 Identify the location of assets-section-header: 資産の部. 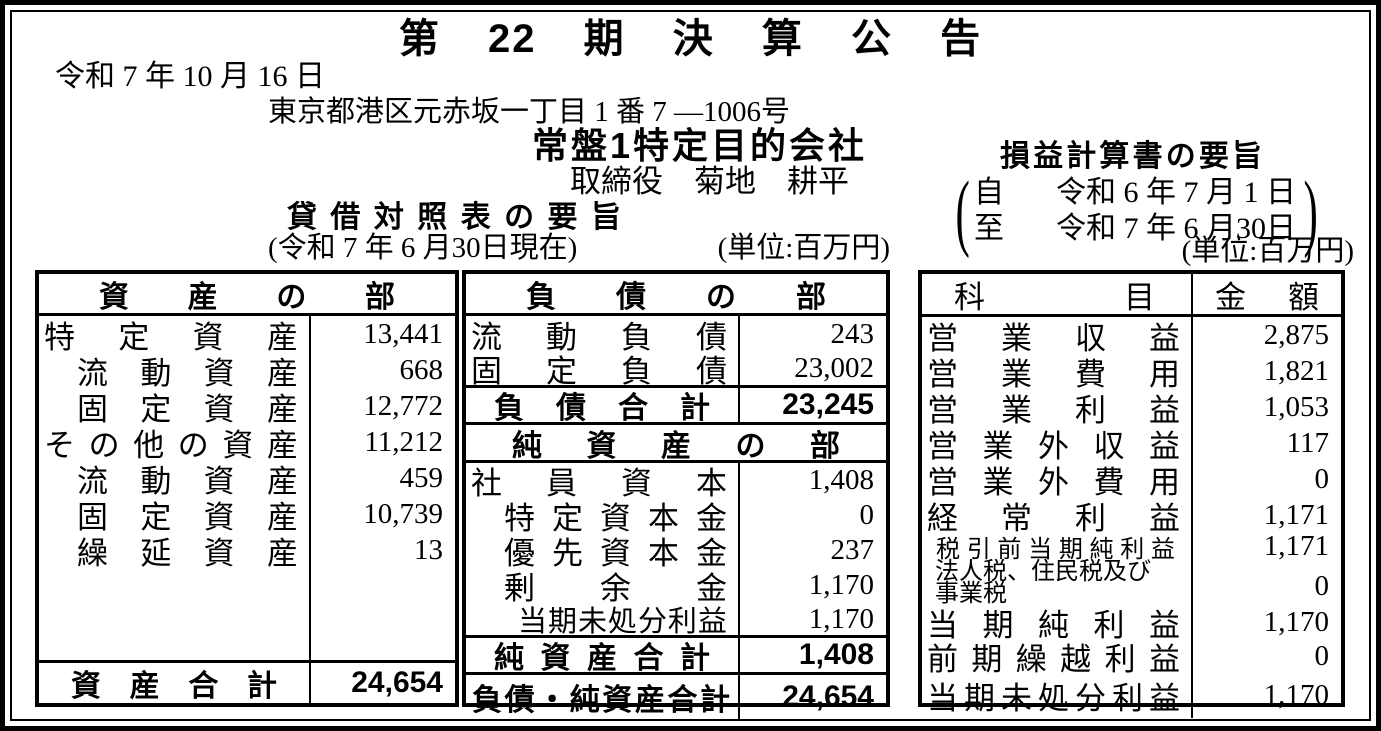
(247, 295).